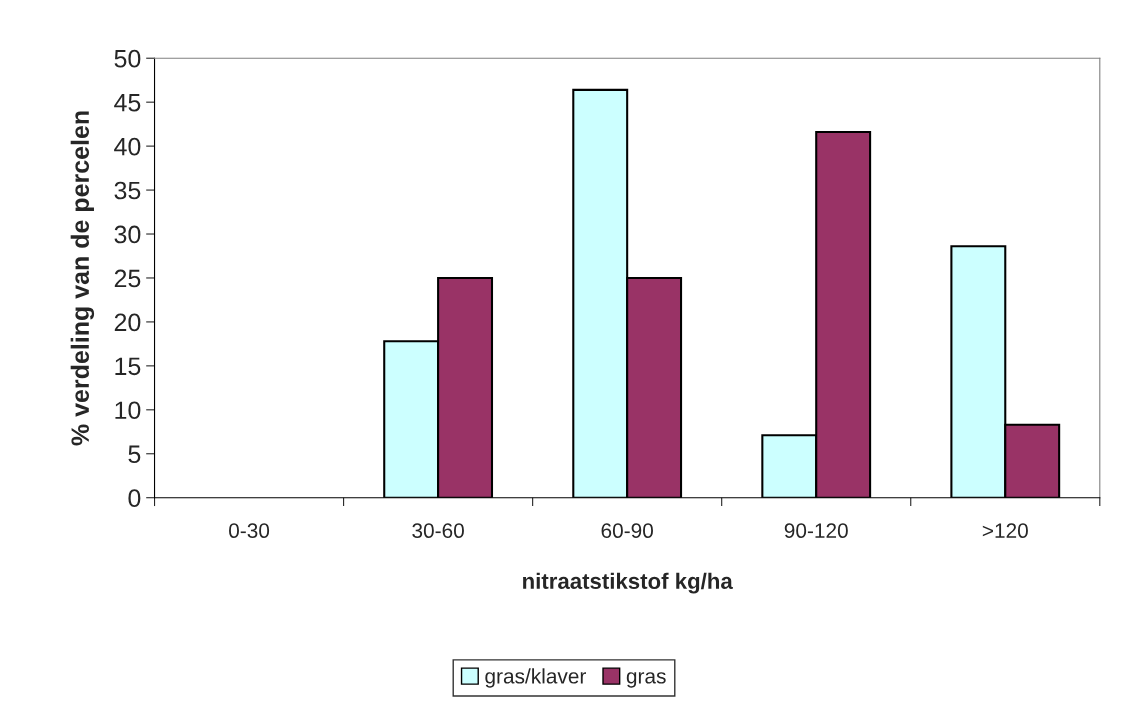 The height and width of the screenshot is (710, 1128). What do you see at coordinates (128, 366) in the screenshot?
I see `y-tick-label: 15` at bounding box center [128, 366].